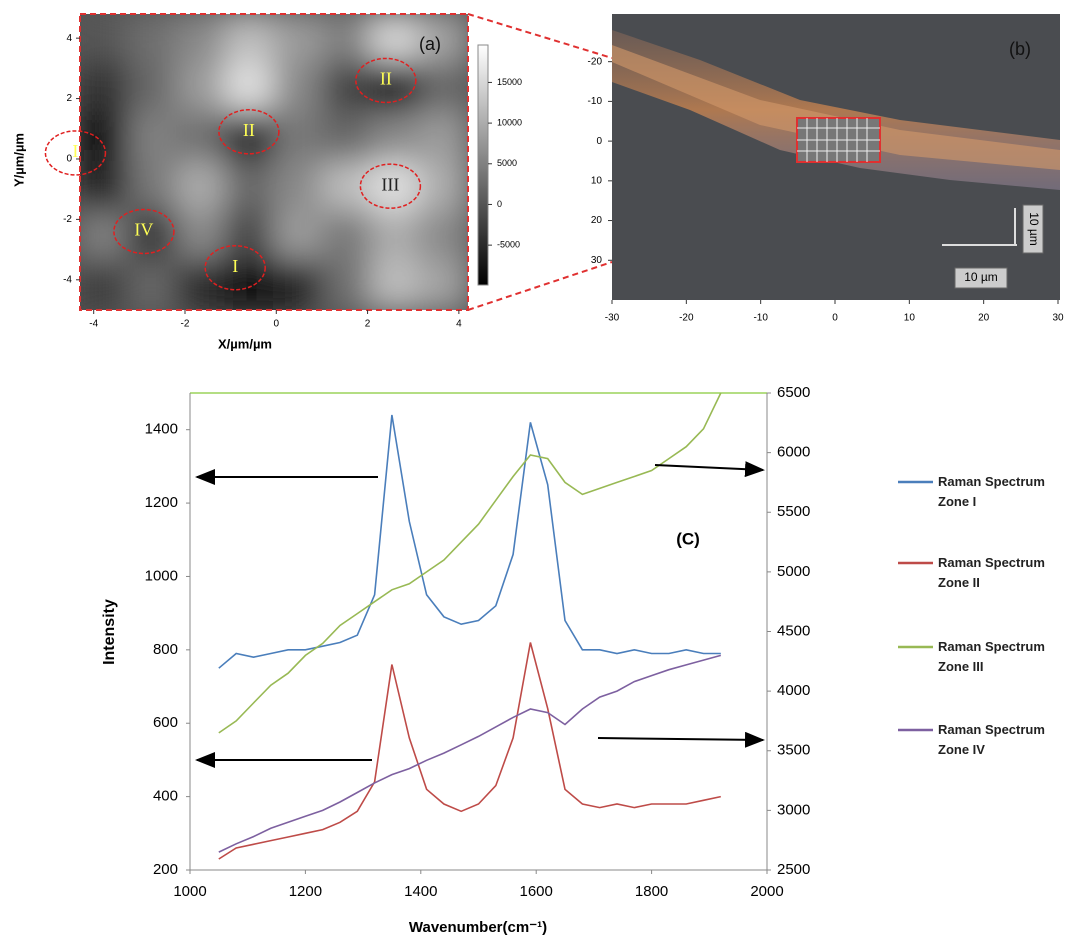 The width and height of the screenshot is (1067, 942). Describe the element at coordinates (483, 165) in the screenshot. I see `colorbar` at that location.